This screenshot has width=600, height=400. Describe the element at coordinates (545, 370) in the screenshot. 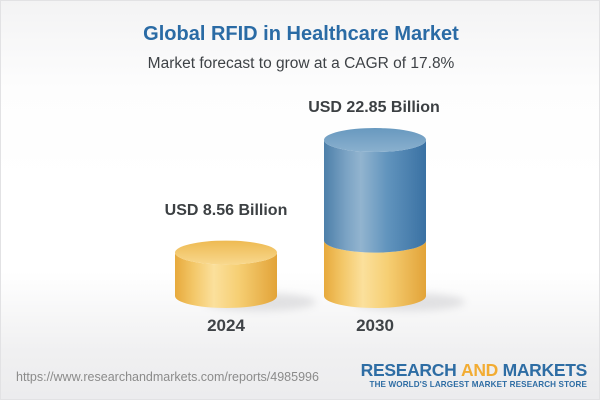

I see `logo-word-markets: MARKETS` at that location.